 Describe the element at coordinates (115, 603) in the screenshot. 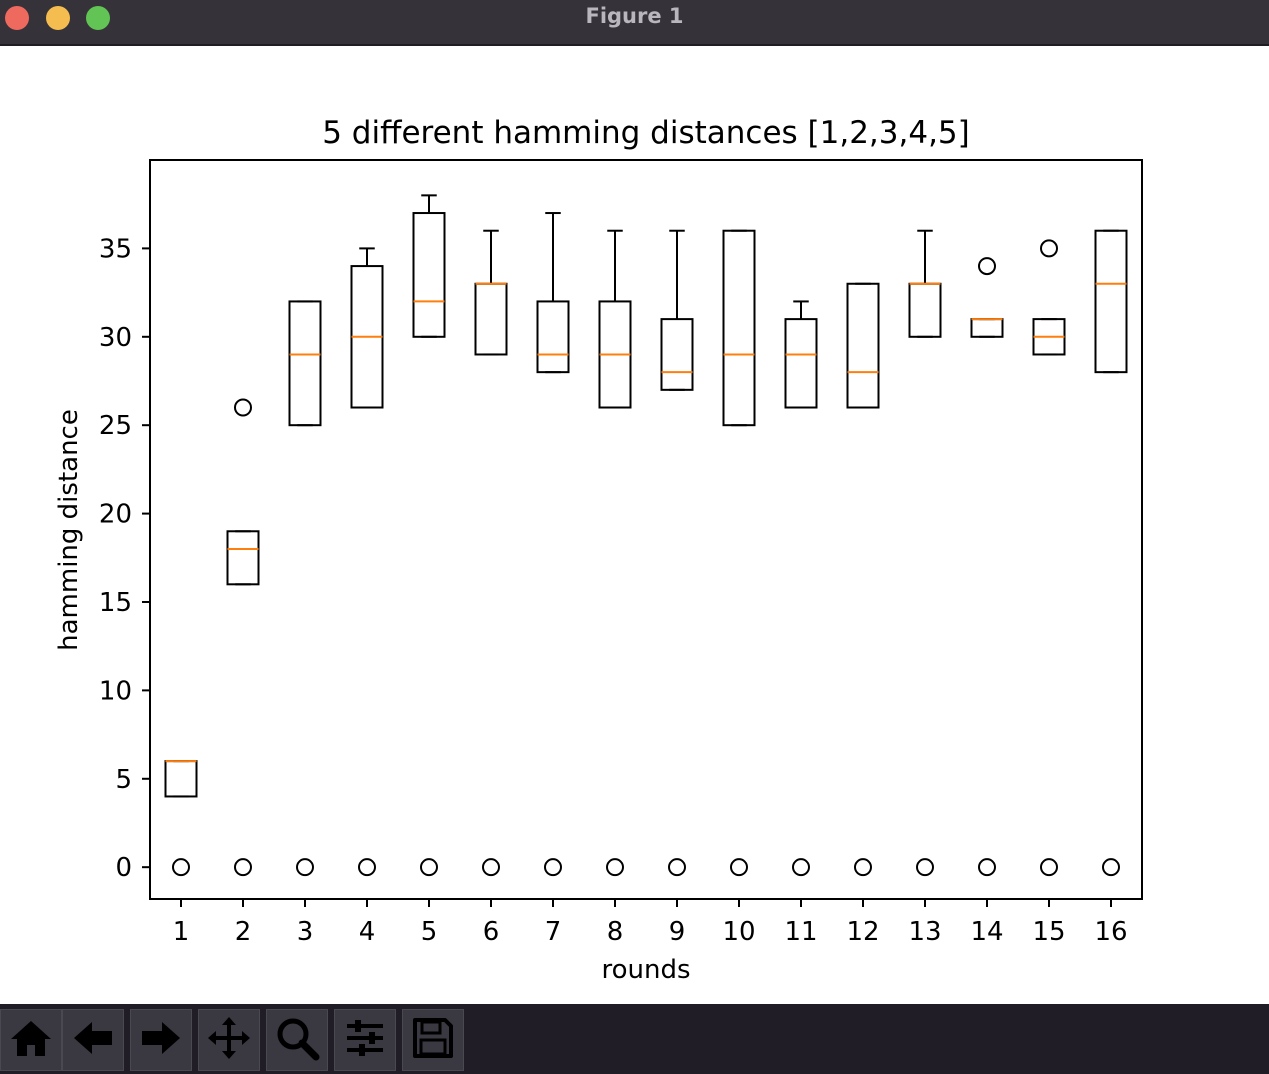

I see `y-tick-label: 15` at that location.